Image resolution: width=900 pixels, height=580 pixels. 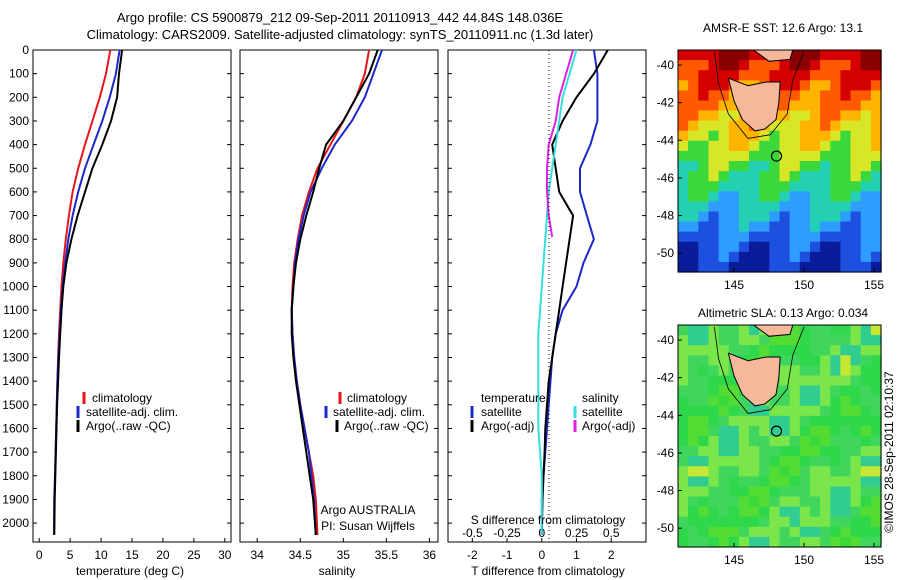 What do you see at coordinates (759, 370) in the screenshot?
I see `shelf-contour` at bounding box center [759, 370].